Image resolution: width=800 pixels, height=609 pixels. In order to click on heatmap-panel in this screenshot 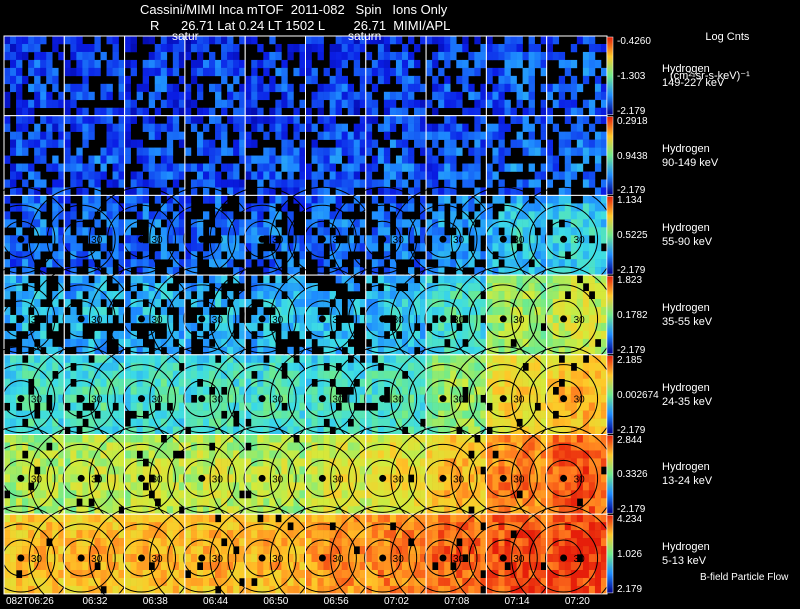, I will do `click(456, 76)`.